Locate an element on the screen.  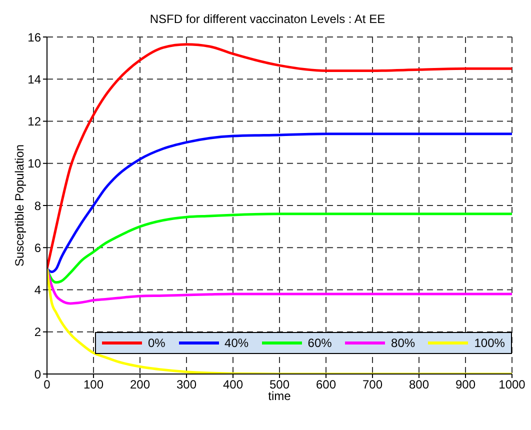
y-tick-label: 8 is located at coordinates (38, 205).